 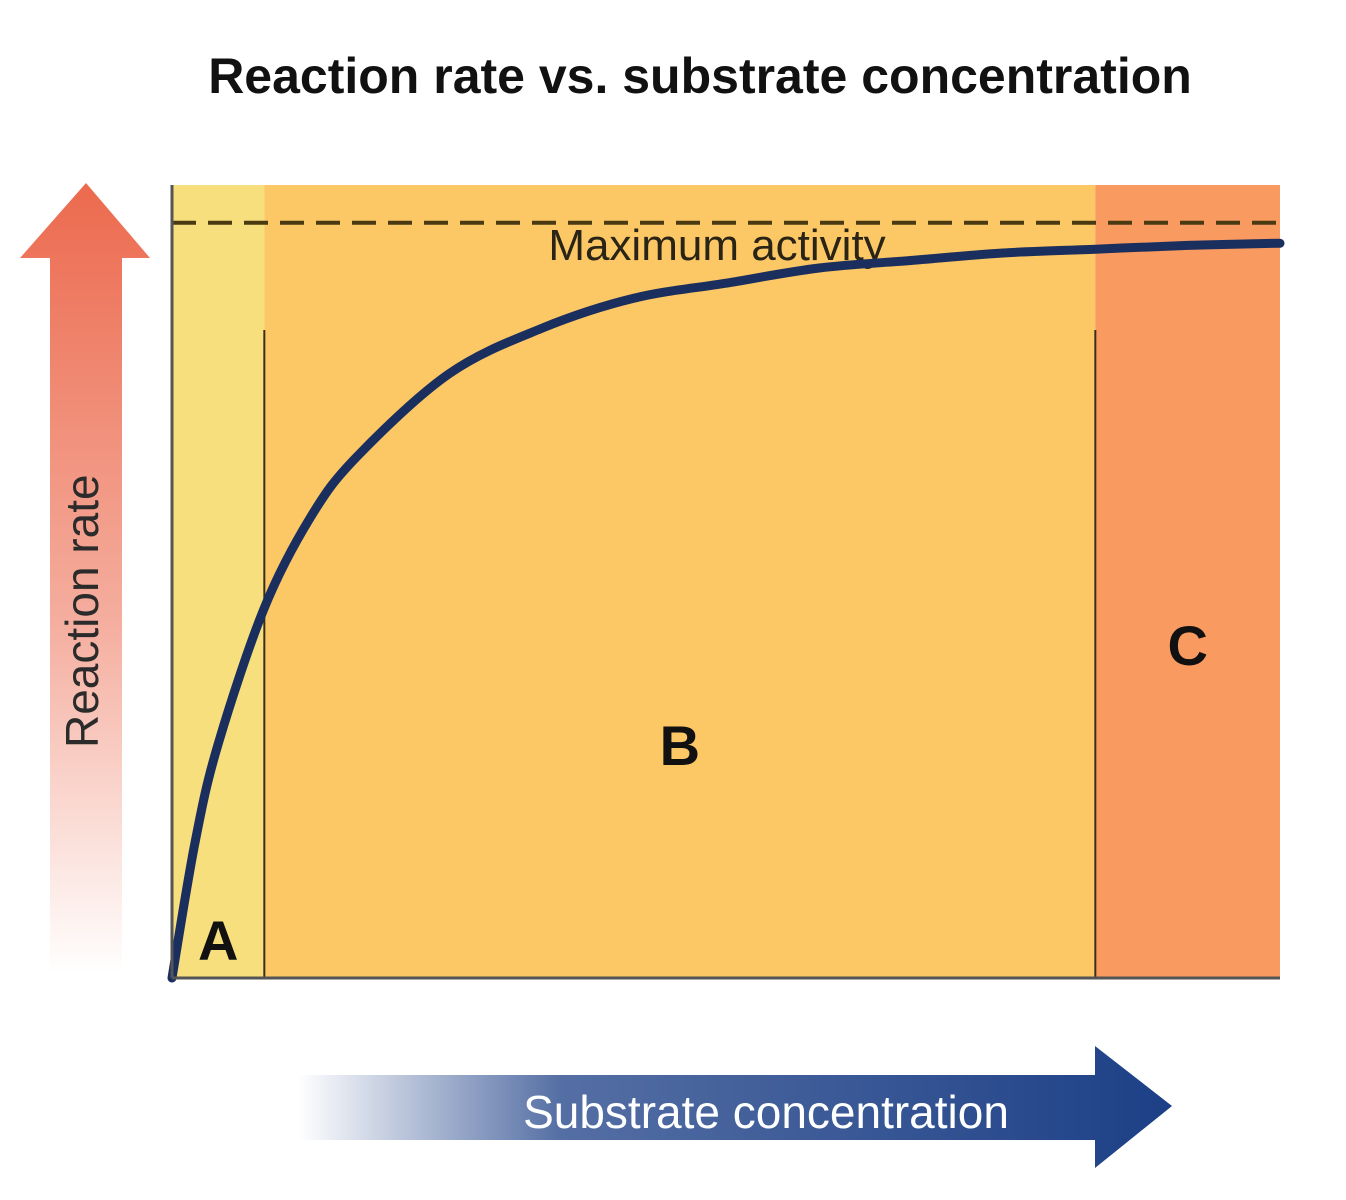 What do you see at coordinates (82, 611) in the screenshot?
I see `y-axis-label: Reaction rate` at bounding box center [82, 611].